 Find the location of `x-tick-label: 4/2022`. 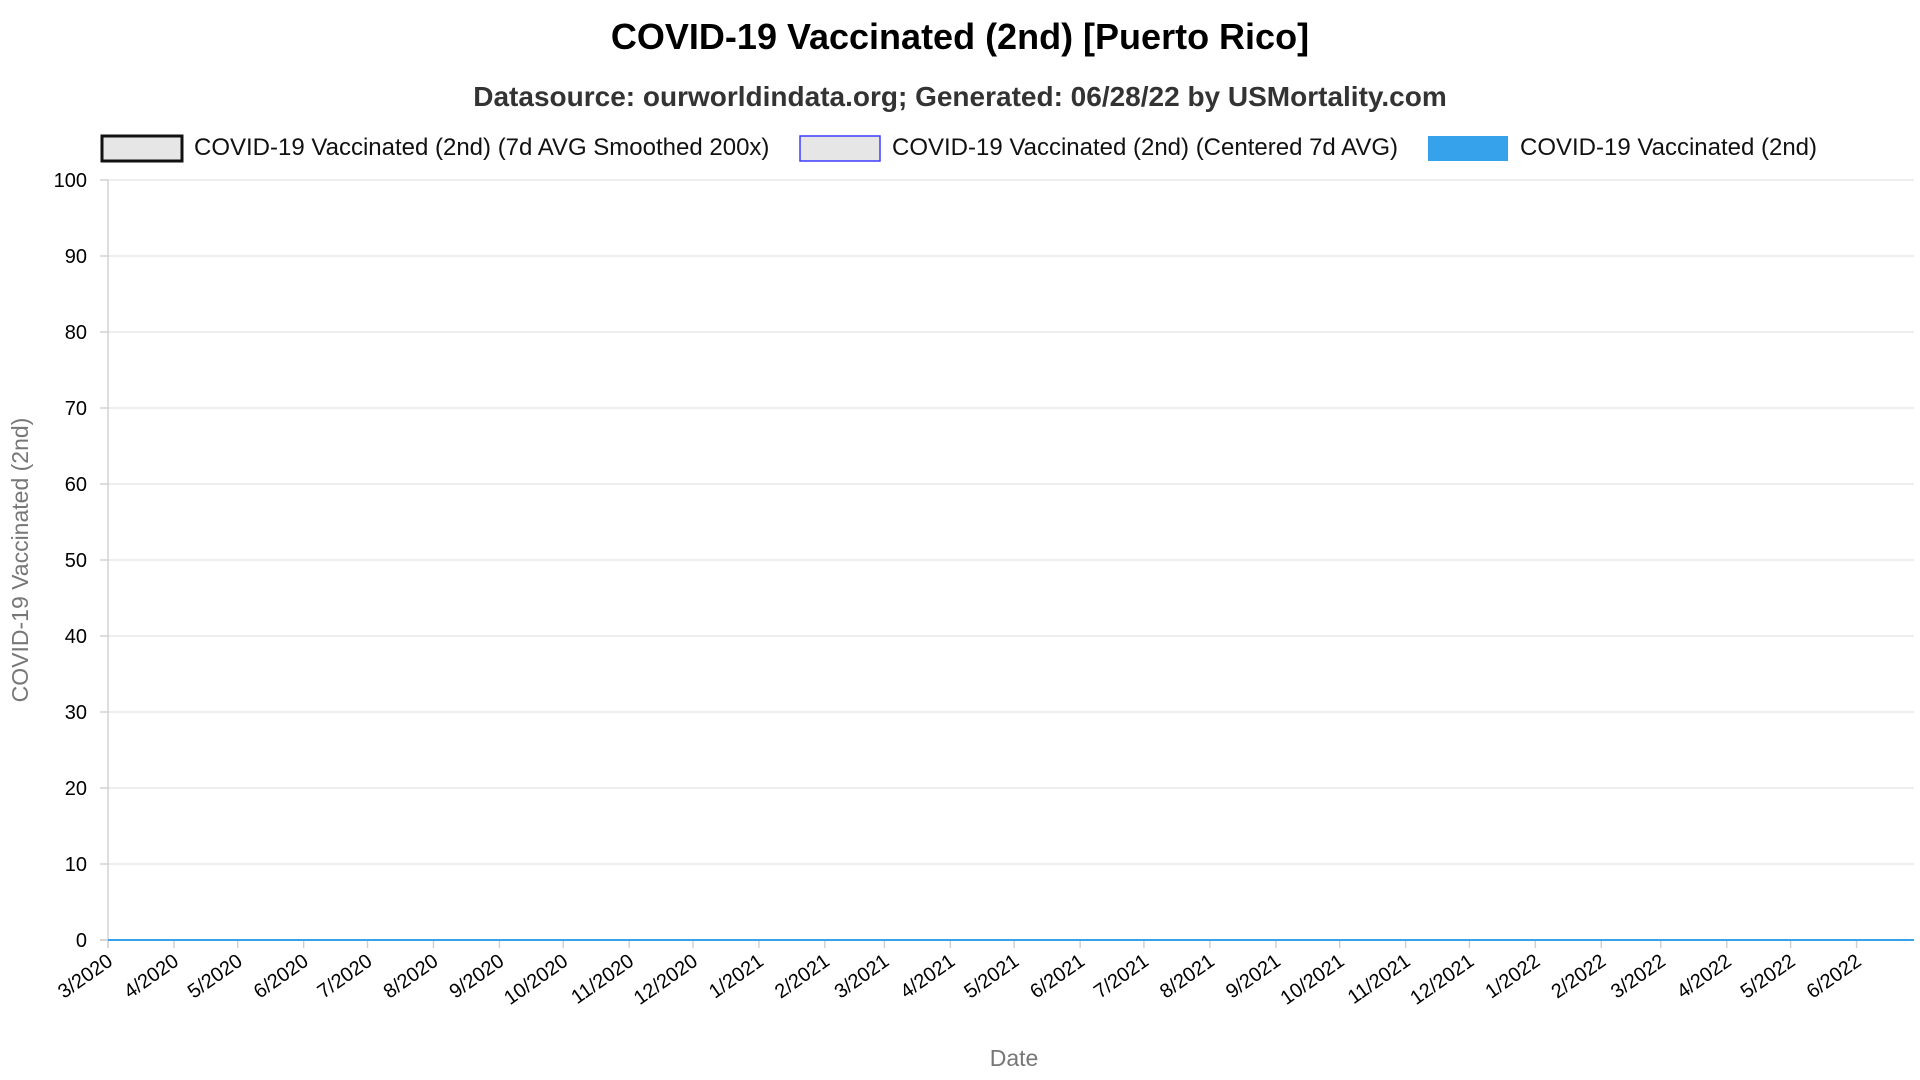

x-tick-label: 4/2022 is located at coordinates (1704, 976).